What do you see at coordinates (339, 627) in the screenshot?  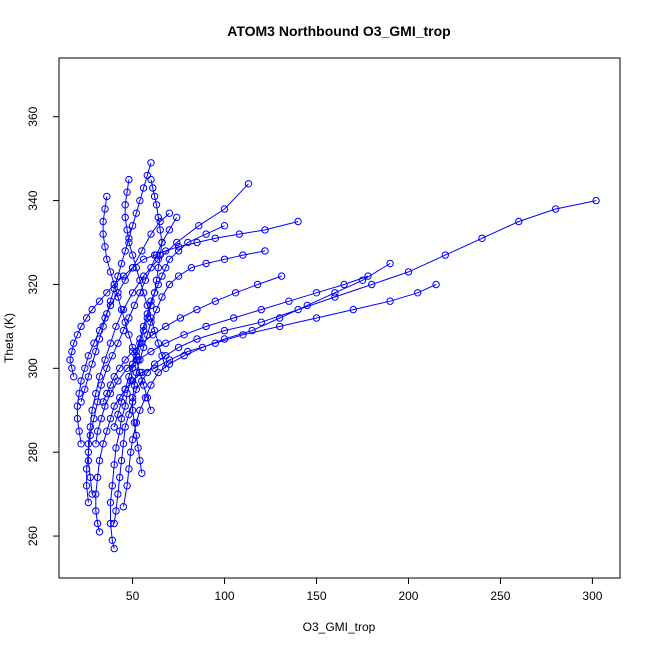 I see `x-axis-label: O3_GMI_trop` at bounding box center [339, 627].